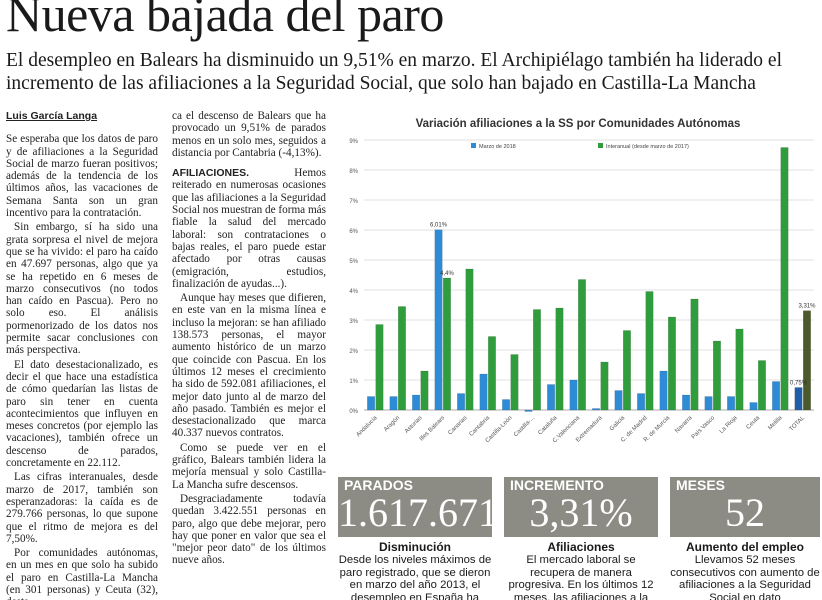 The width and height of the screenshot is (822, 600). What do you see at coordinates (729, 425) in the screenshot?
I see `x-tick-label: La Rioja` at bounding box center [729, 425].